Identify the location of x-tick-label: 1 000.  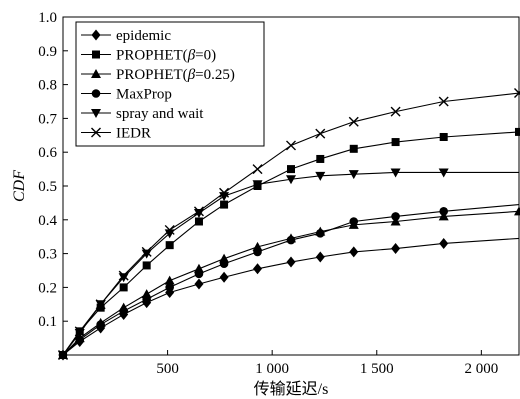
(272, 369).